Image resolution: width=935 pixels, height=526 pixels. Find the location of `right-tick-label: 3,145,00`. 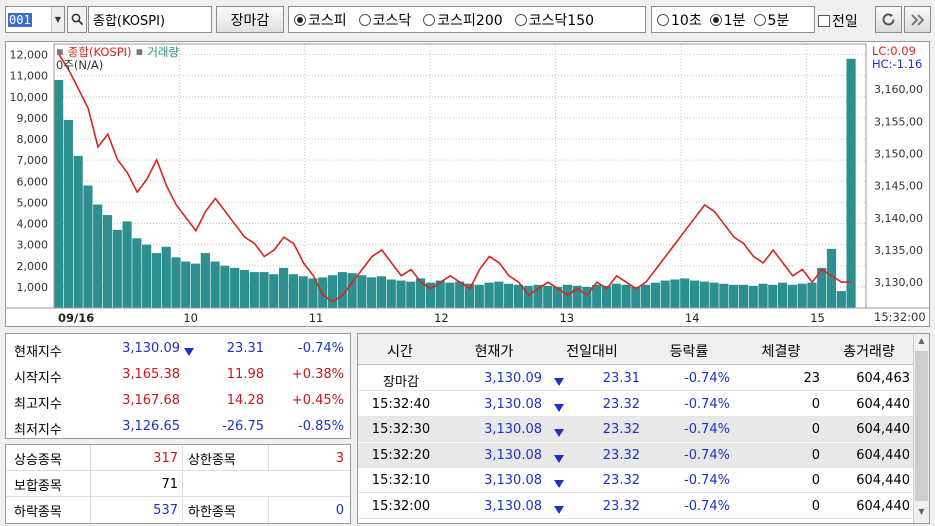

right-tick-label: 3,145,00 is located at coordinates (898, 186).